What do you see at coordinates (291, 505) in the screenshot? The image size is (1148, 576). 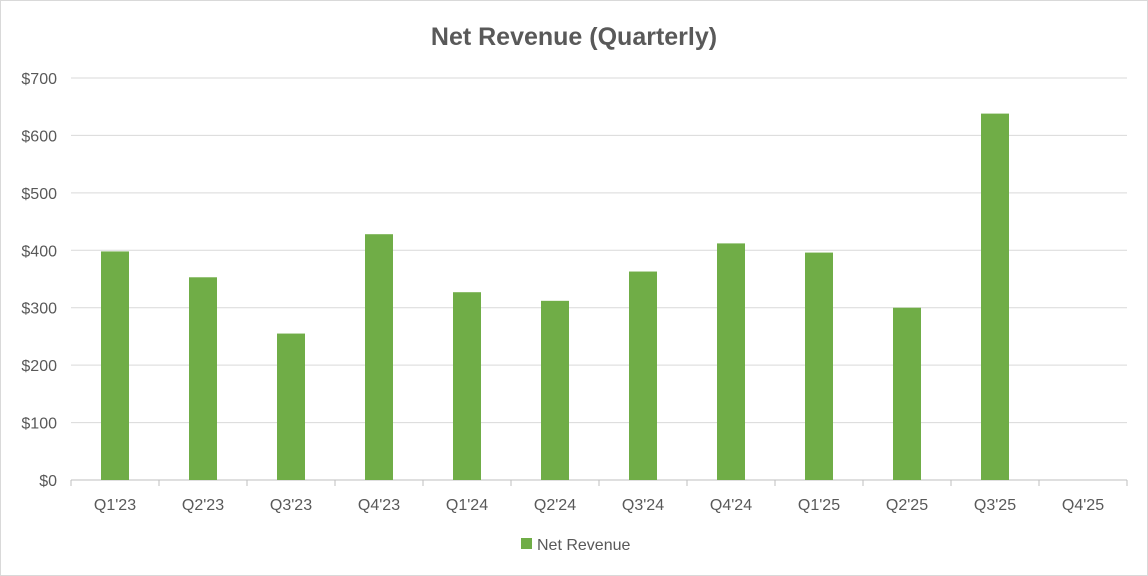 I see `x-tick-label: Q3'23` at bounding box center [291, 505].